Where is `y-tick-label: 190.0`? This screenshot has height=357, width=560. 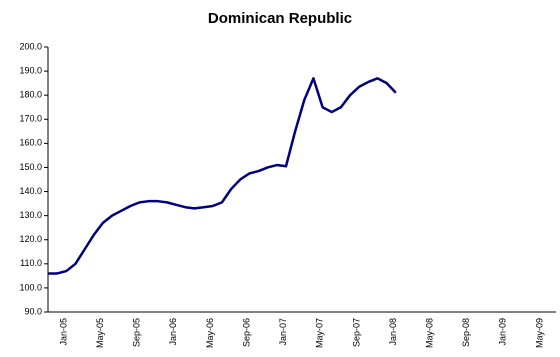
y-tick-label: 190.0 is located at coordinates (30, 70).